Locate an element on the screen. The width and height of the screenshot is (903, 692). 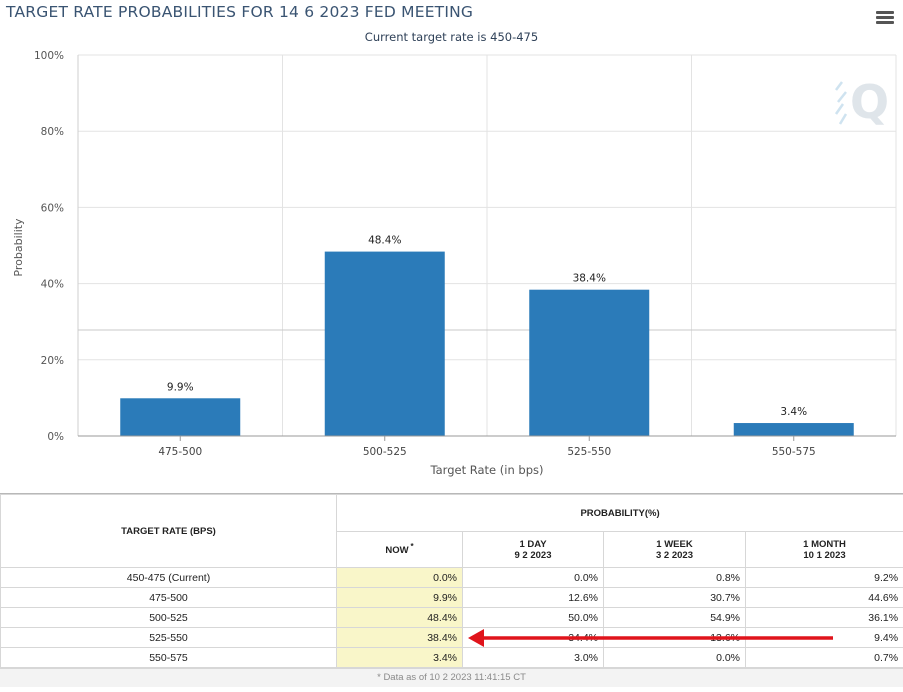
rate-cell: 525-550 is located at coordinates (168, 637).